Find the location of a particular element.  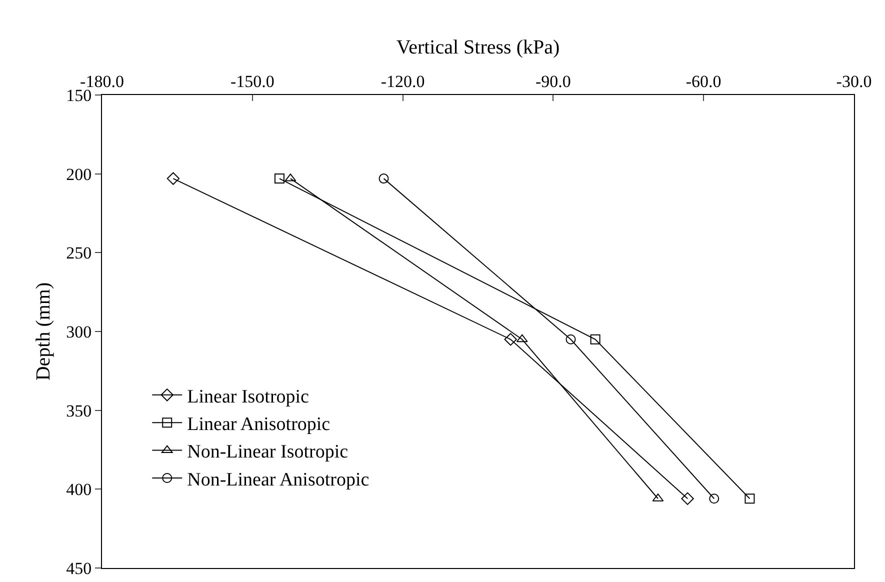

legend-label: Non-Linear Anisotropic is located at coordinates (278, 479).